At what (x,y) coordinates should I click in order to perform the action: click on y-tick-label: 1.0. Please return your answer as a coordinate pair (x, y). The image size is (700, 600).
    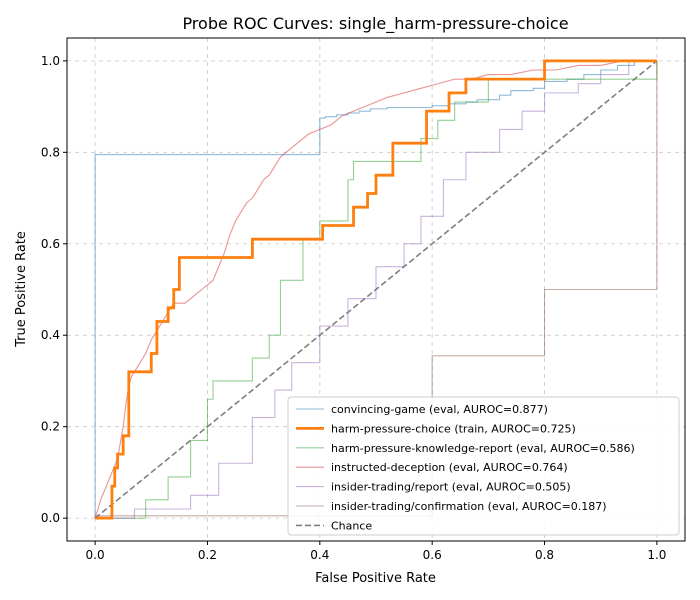
    Looking at the image, I should click on (50, 61).